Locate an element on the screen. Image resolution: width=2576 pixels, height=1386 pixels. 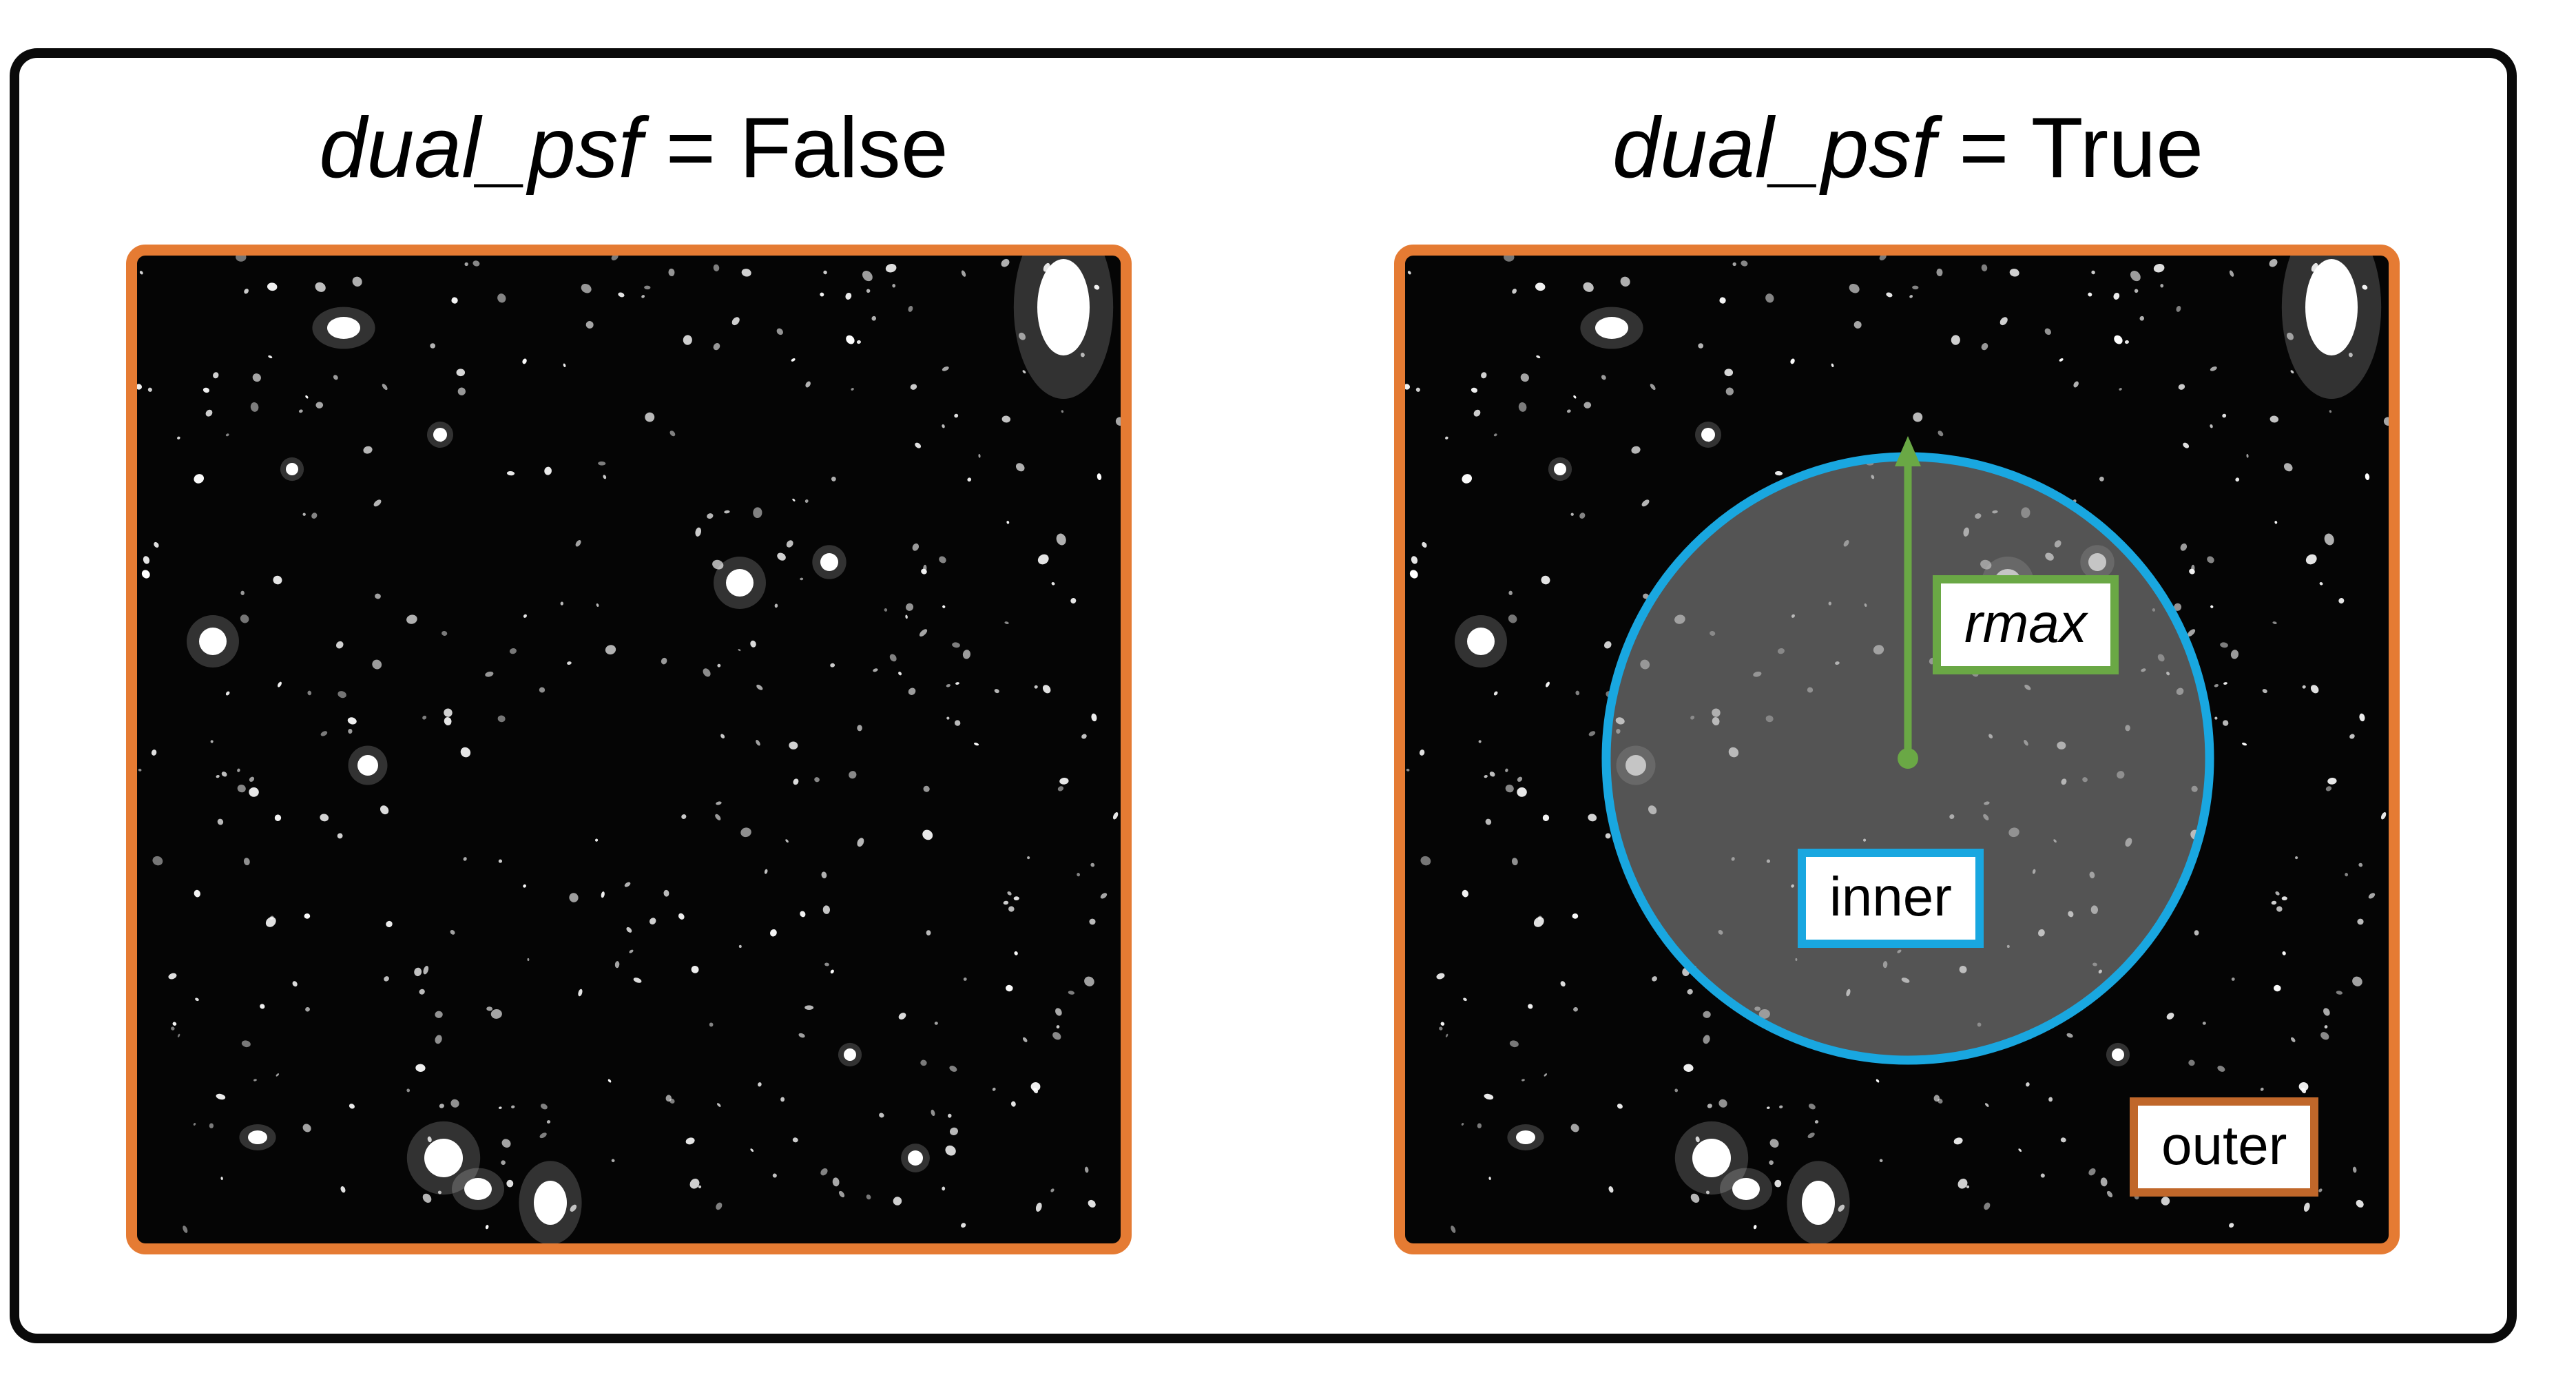
rmax-arrow-origin-dot is located at coordinates (1908, 758).